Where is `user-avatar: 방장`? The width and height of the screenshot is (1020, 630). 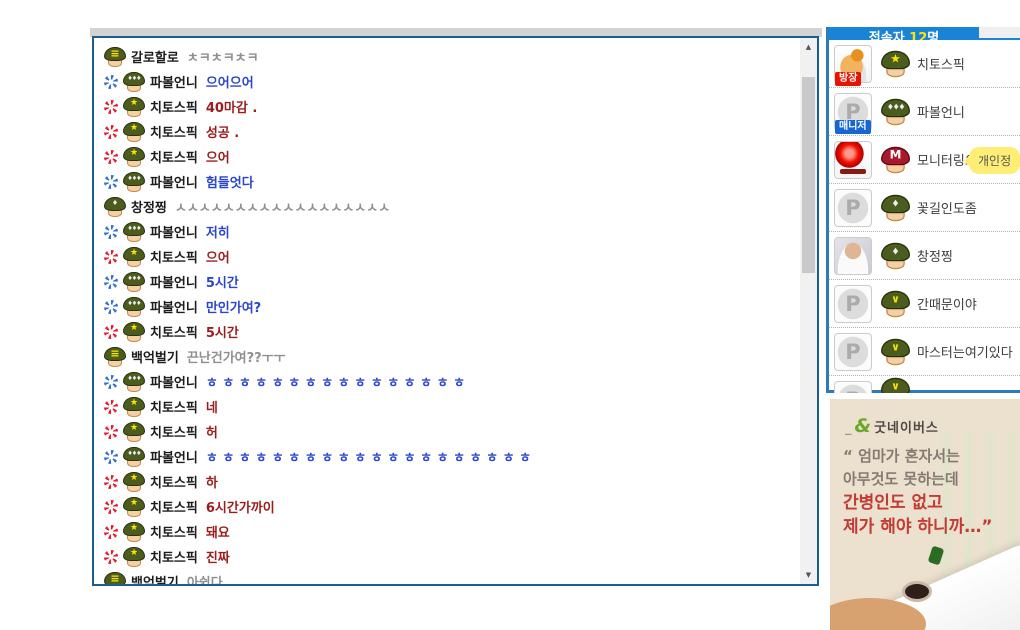 user-avatar: 방장 is located at coordinates (853, 65).